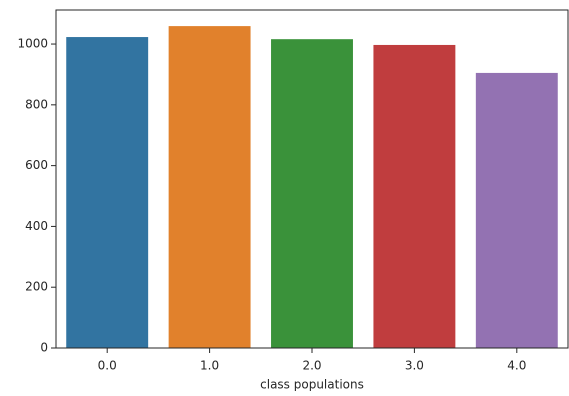 The height and width of the screenshot is (396, 569). I want to click on y-tick-label: 200, so click(36, 287).